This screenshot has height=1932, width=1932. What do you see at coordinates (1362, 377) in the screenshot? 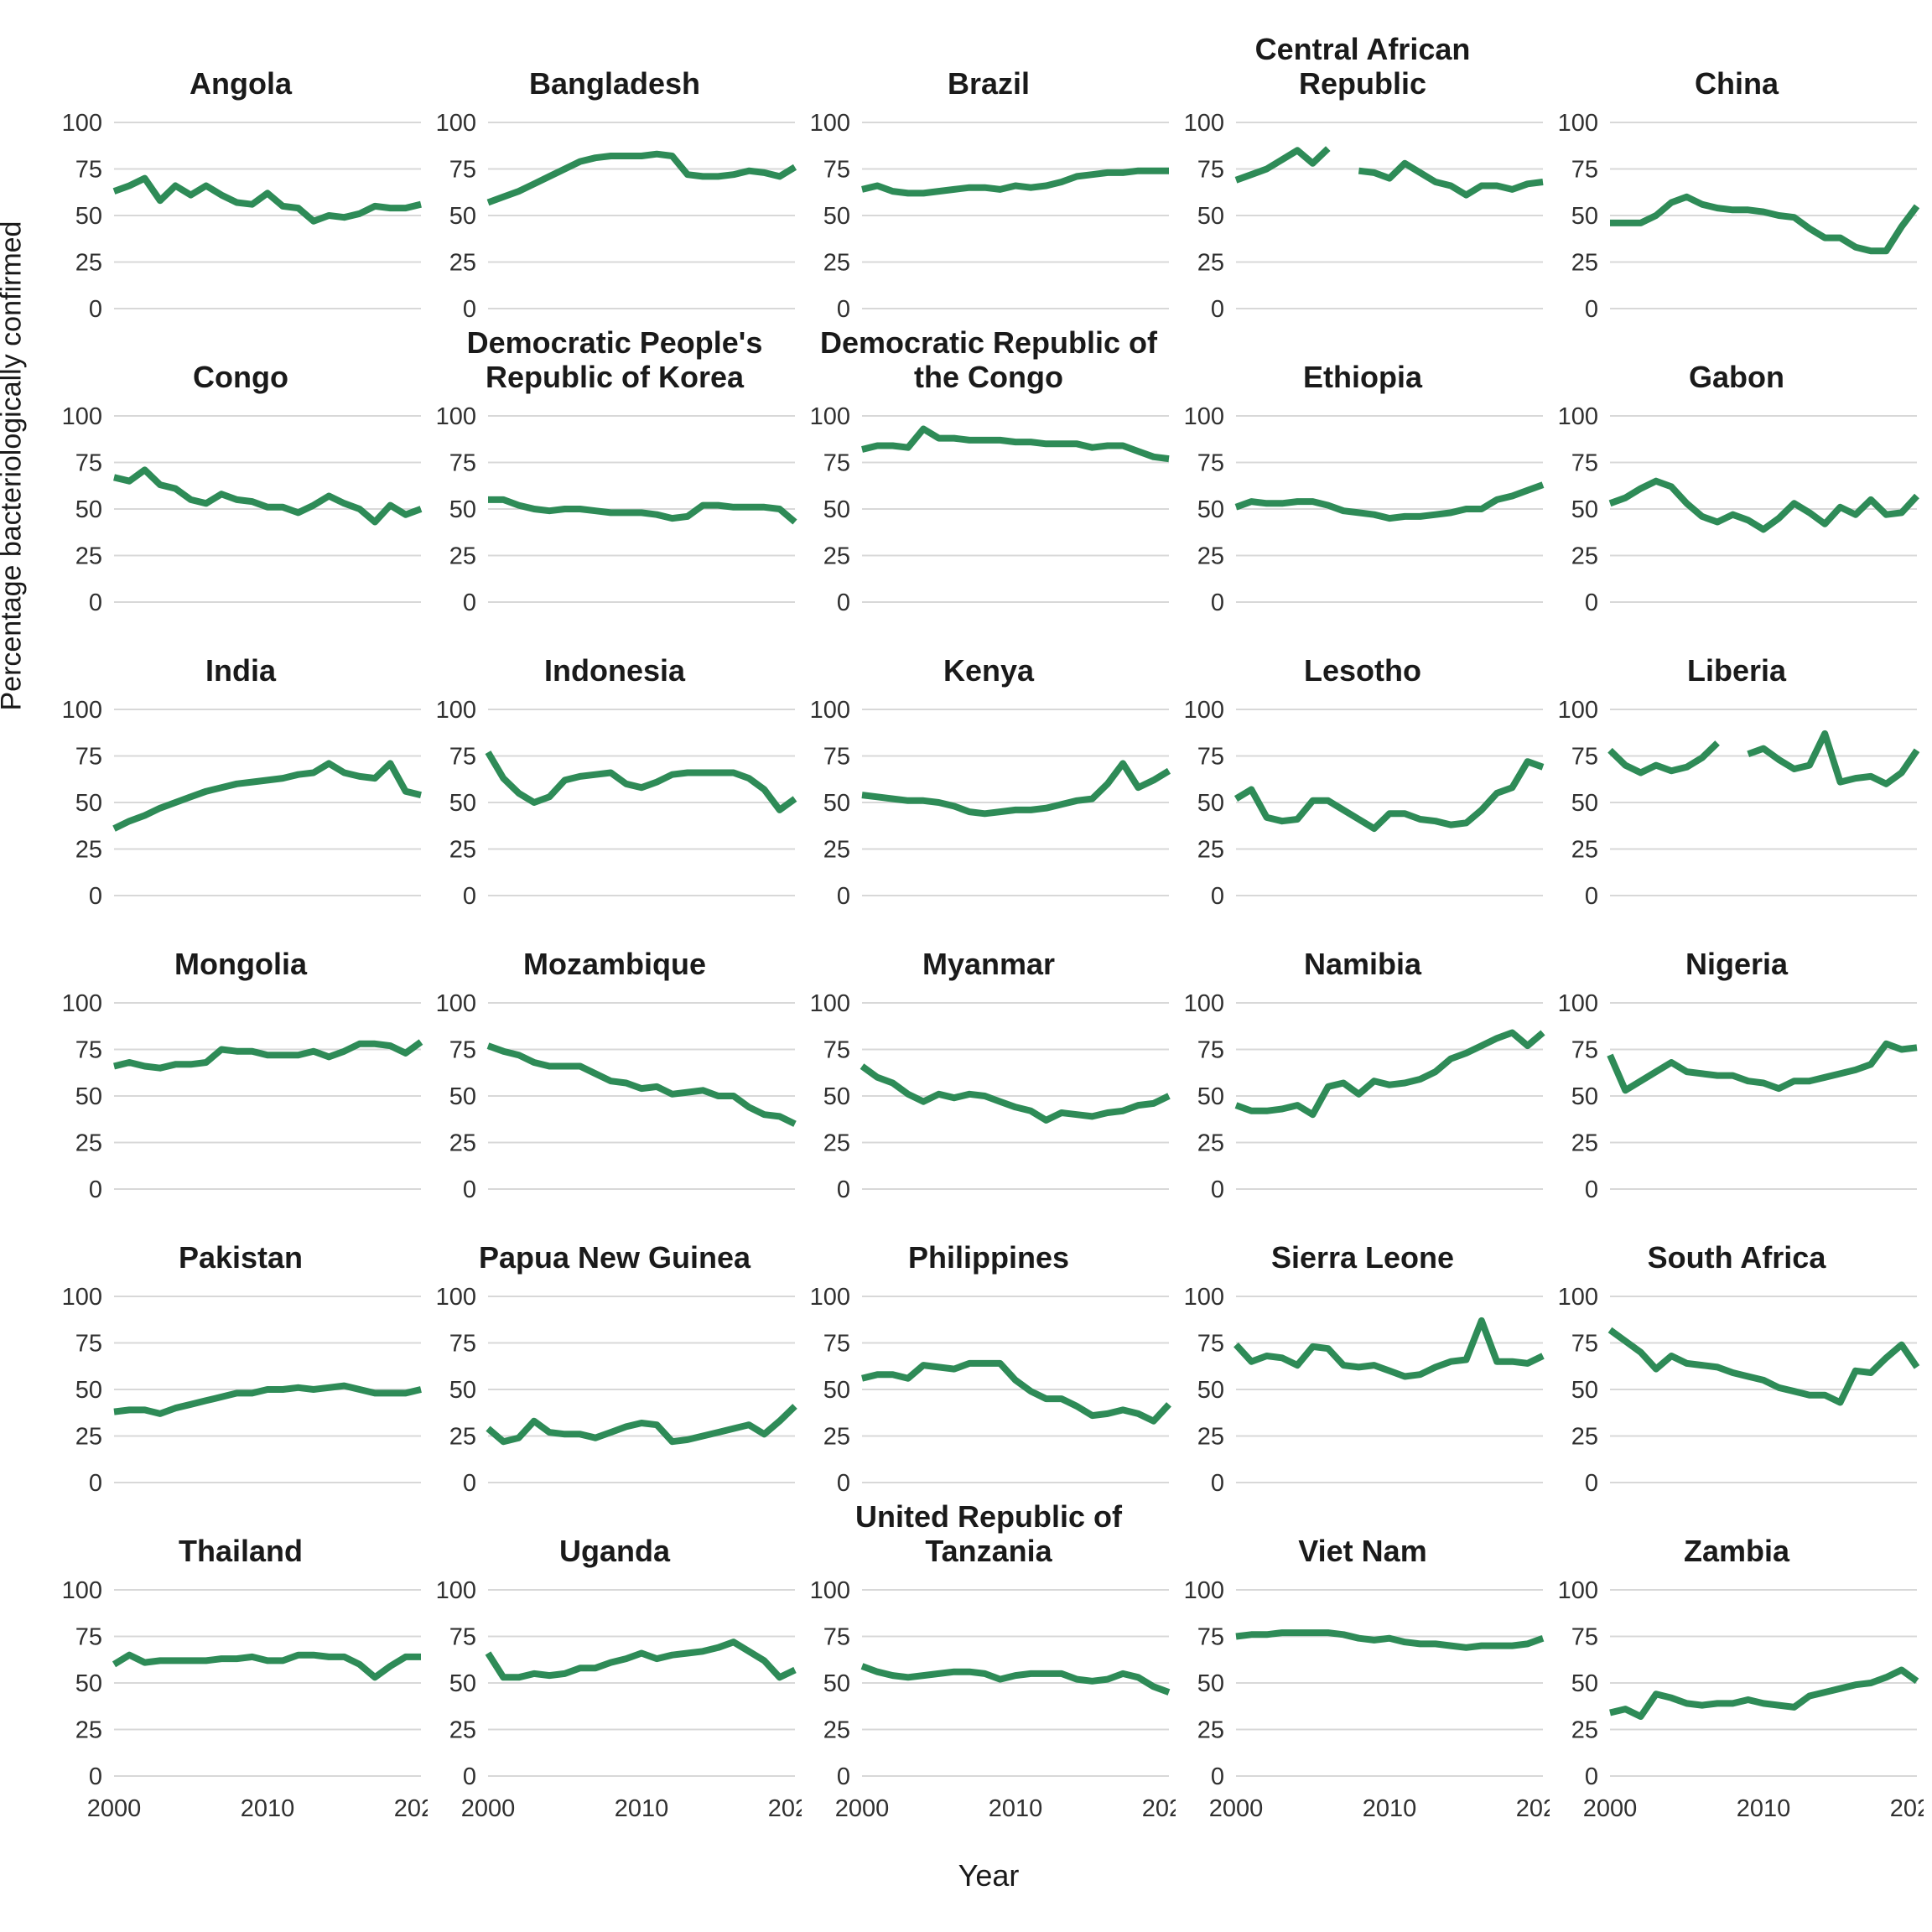
I see `facet-title: Ethiopia` at bounding box center [1362, 377].